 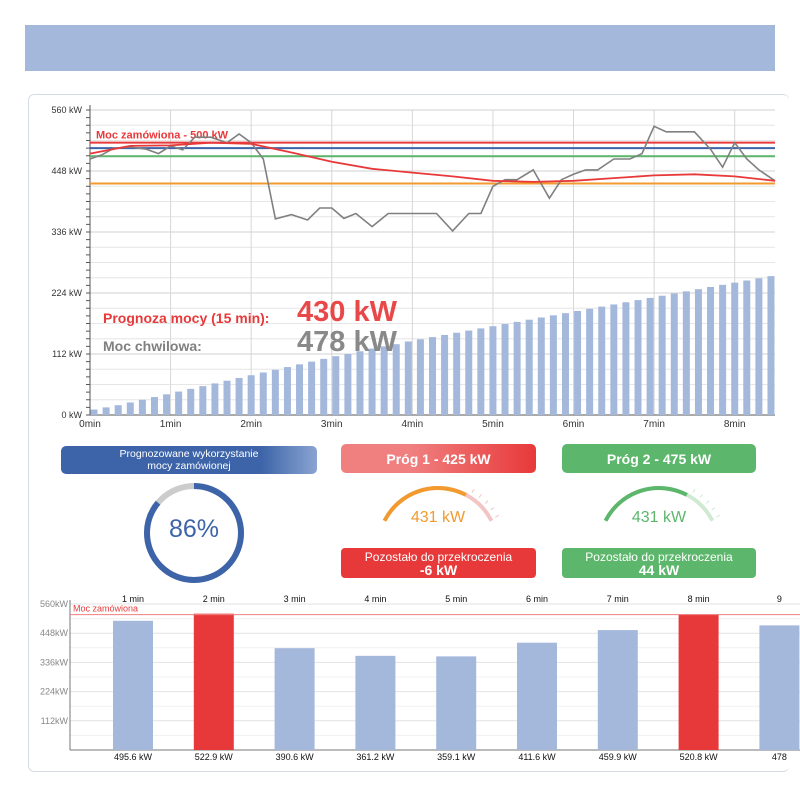 What do you see at coordinates (438, 557) in the screenshot?
I see `threshold1-remaining-label: Pozostało do przekroczenia` at bounding box center [438, 557].